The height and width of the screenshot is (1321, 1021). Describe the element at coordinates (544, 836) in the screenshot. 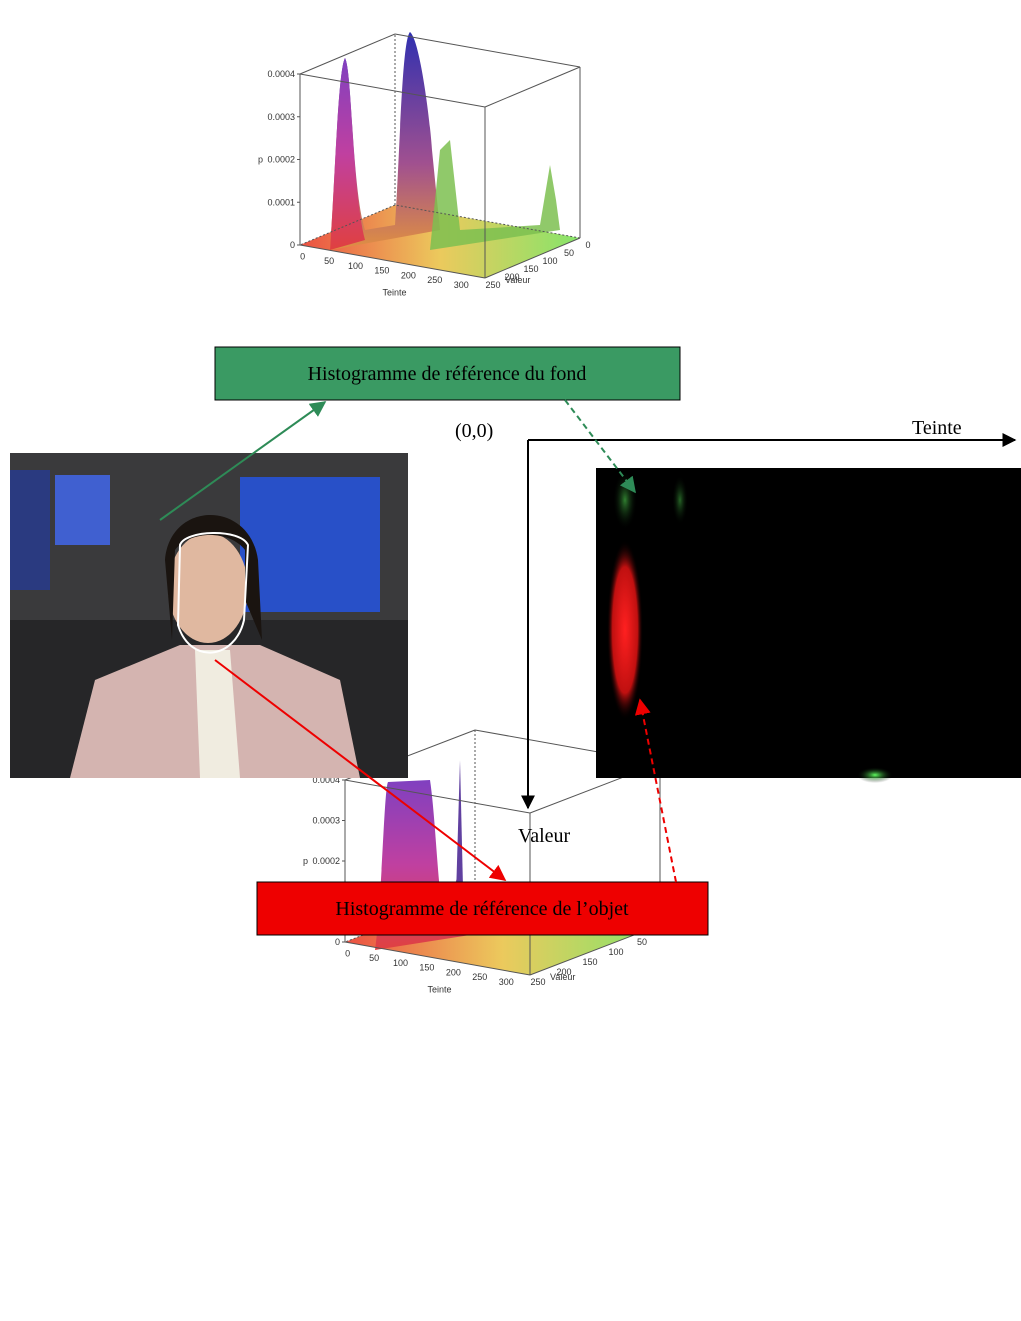

I see `value-axis-label: Valeur` at that location.